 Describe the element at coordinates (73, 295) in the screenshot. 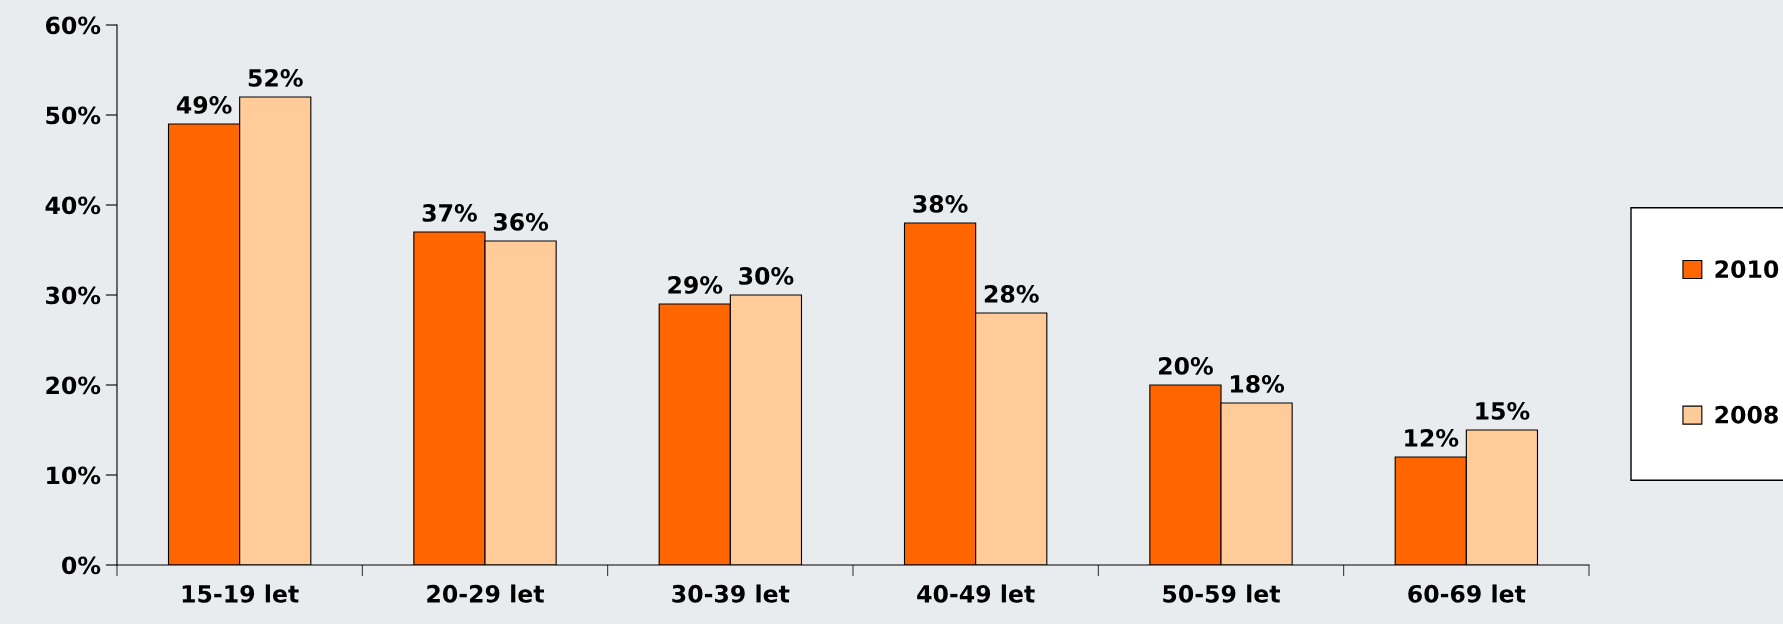

I see `y-tick-label: 30%` at that location.